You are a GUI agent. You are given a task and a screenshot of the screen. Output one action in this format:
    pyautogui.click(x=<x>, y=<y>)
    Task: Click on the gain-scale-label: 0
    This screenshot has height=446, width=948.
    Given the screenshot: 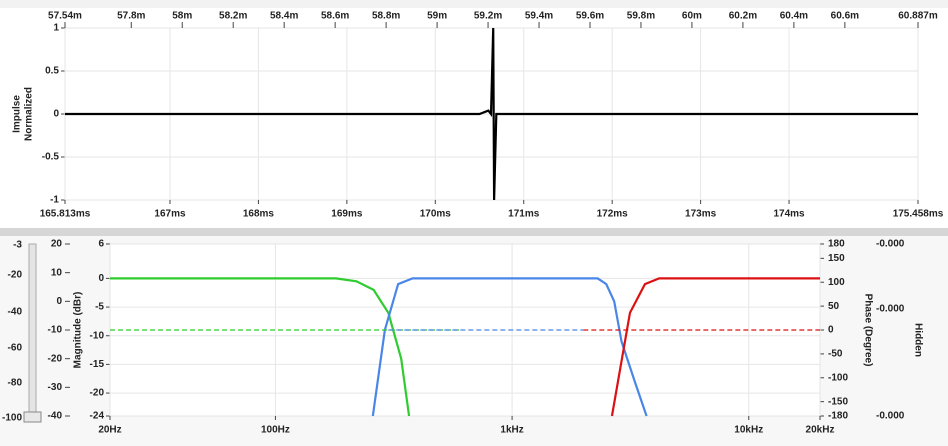 What is the action you would take?
    pyautogui.click(x=59, y=301)
    